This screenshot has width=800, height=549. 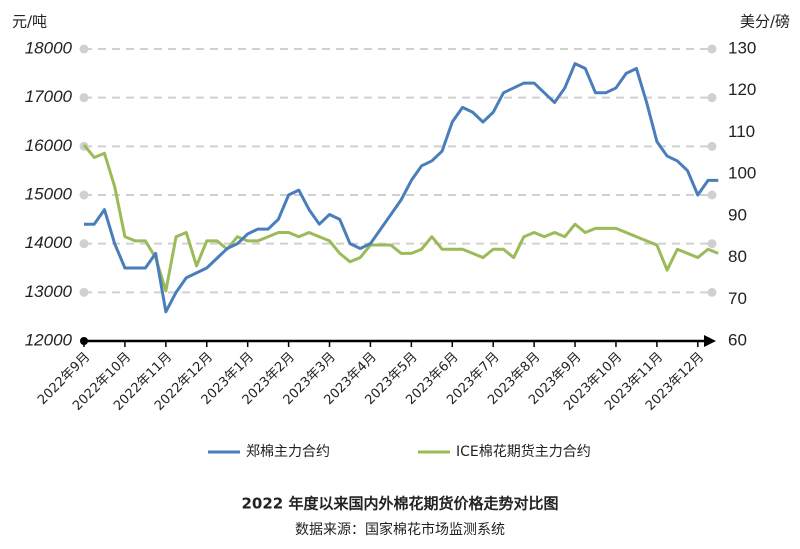 I want to click on y-tick-label: 14000, so click(x=49, y=242).